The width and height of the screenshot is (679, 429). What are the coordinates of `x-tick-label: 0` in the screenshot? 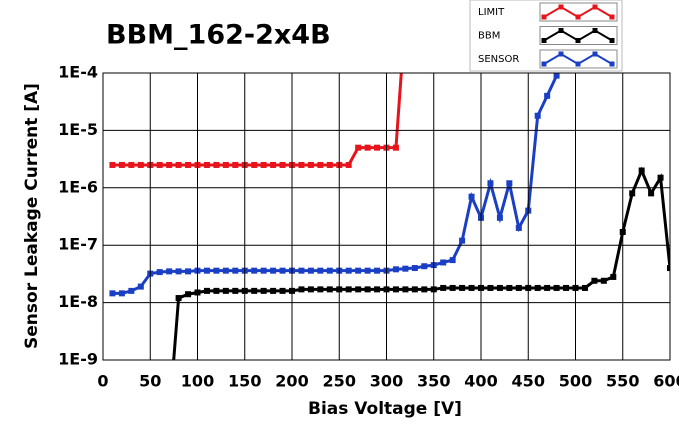 It's located at (102, 381).